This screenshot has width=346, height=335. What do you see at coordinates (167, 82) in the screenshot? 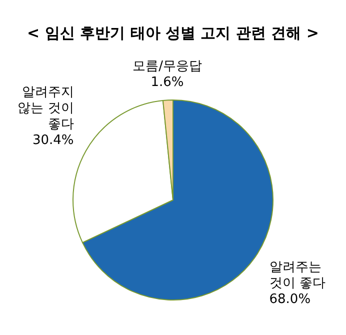
I see `data-label: 1.6%` at bounding box center [167, 82].